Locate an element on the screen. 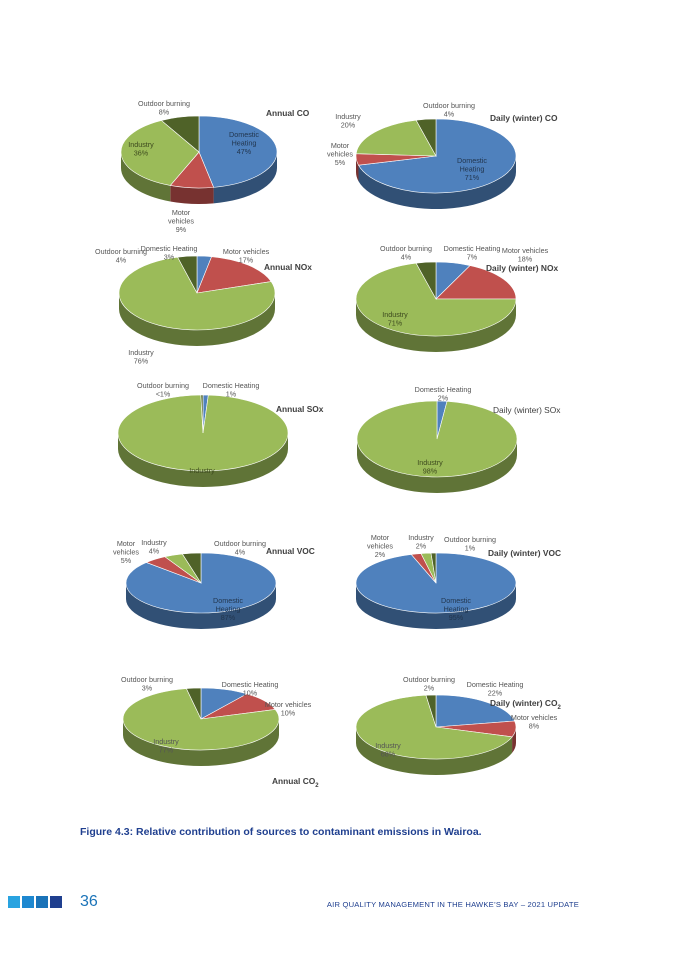 This screenshot has height=955, width=675. pie-pct-9-1: 10% is located at coordinates (250, 693).